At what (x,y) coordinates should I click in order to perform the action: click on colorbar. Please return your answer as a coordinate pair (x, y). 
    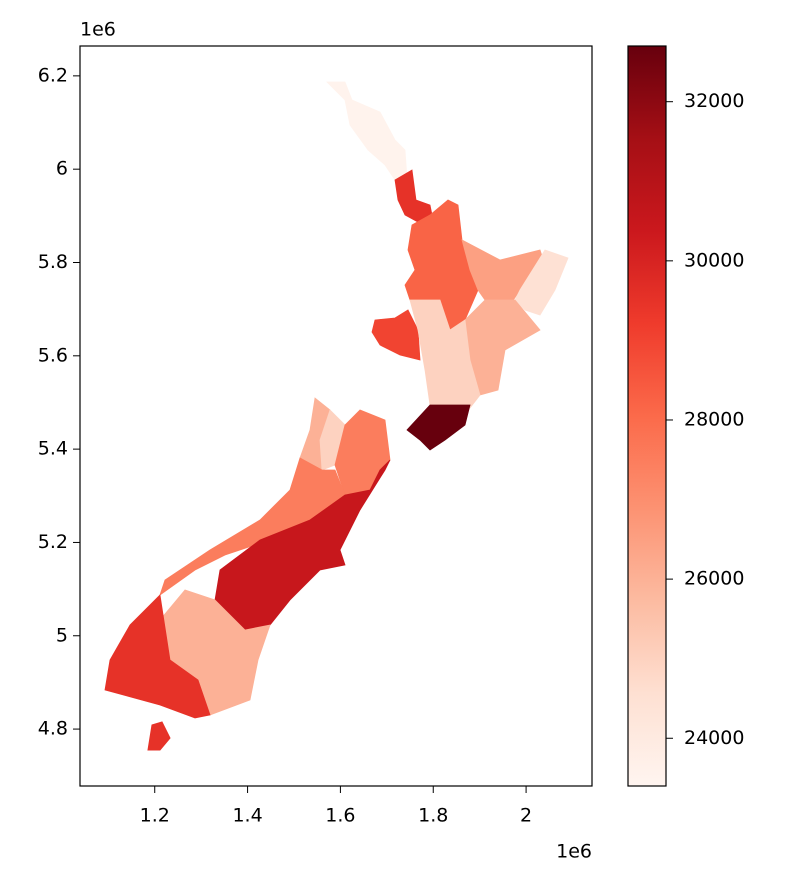
    Looking at the image, I should click on (647, 416).